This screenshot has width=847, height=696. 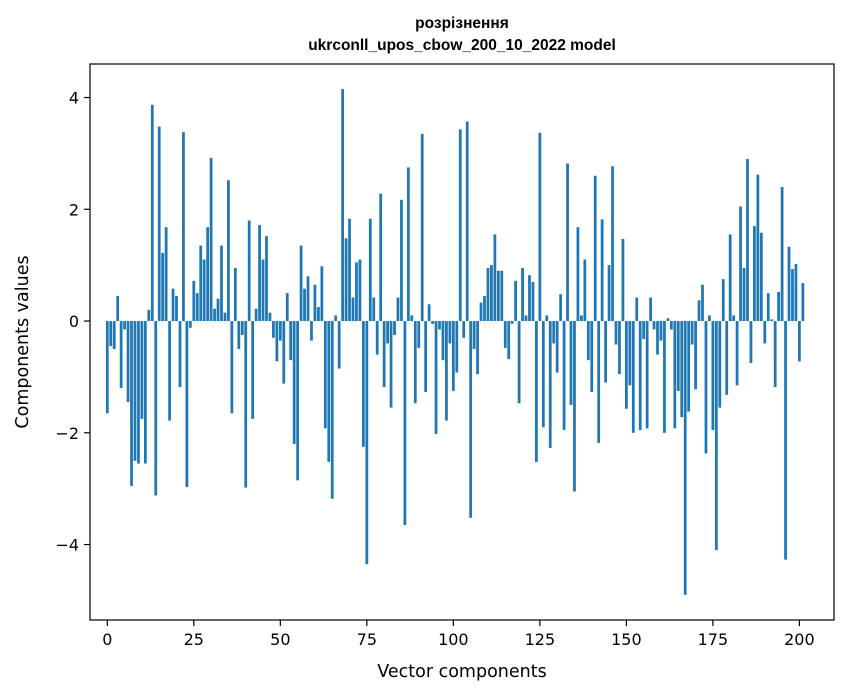 I want to click on x-tick-label: 150, so click(x=626, y=639).